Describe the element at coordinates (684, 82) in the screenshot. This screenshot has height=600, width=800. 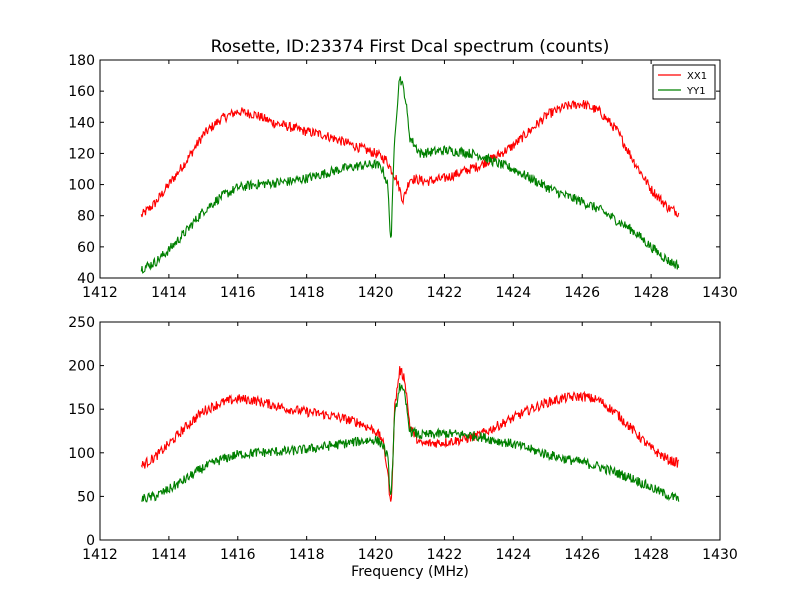
I see `legend-box` at that location.